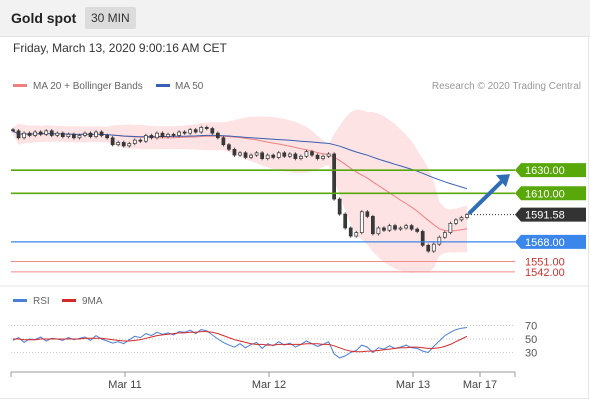 Image resolution: width=590 pixels, height=400 pixels. Describe the element at coordinates (20, 85) in the screenshot. I see `ma20-legend-swatch` at that location.